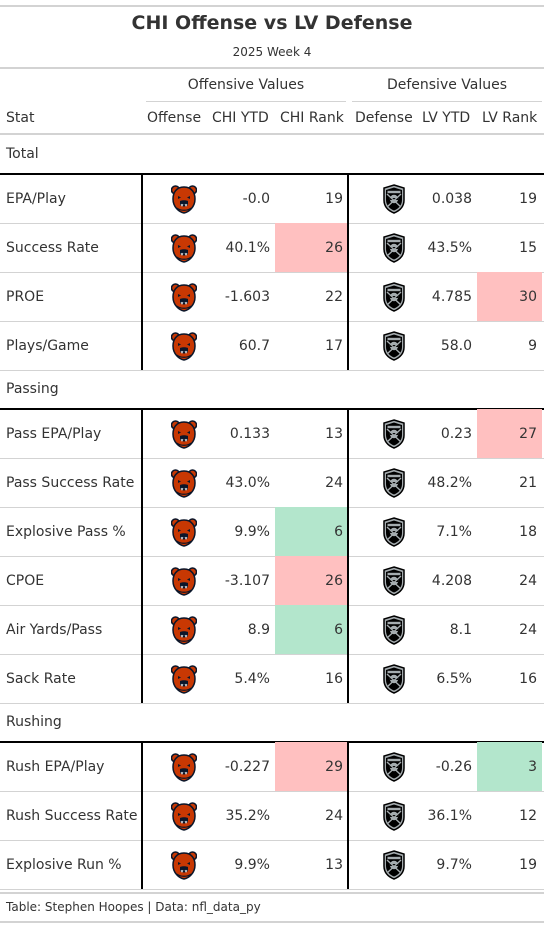 The width and height of the screenshot is (544, 925). I want to click on lv-rank-value: 16, so click(528, 678).